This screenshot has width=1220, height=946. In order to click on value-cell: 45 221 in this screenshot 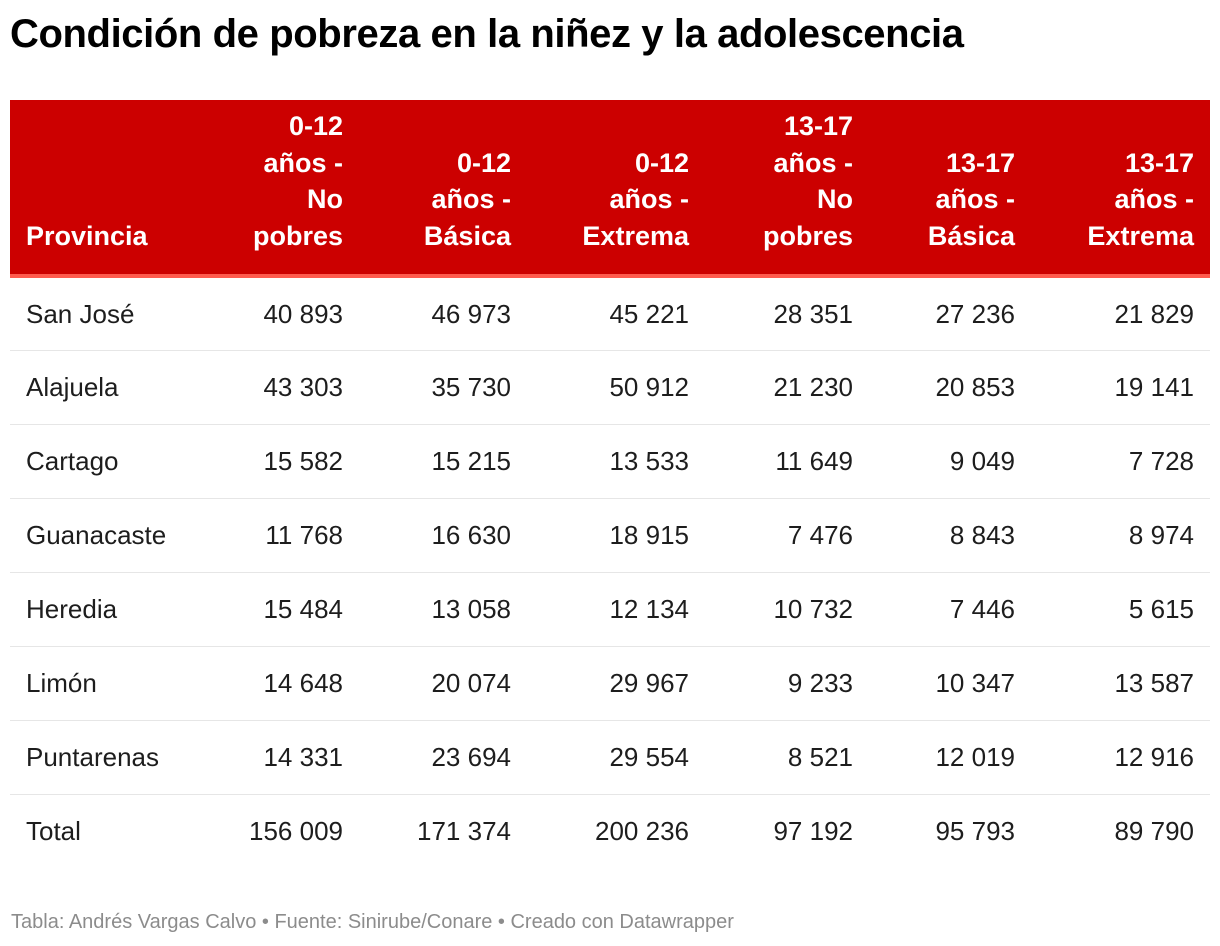, I will do `click(616, 313)`.